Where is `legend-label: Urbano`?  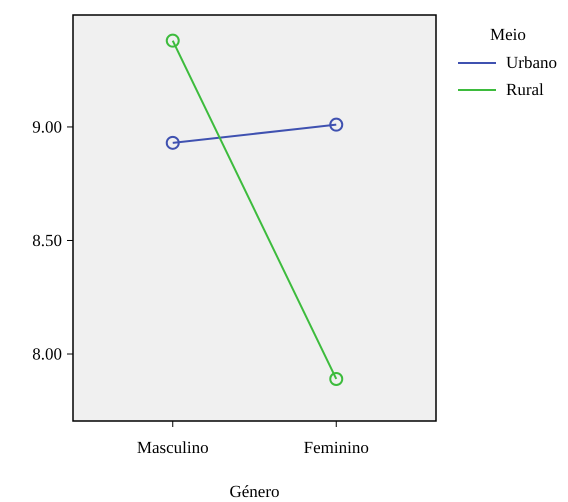
legend-label: Urbano is located at coordinates (531, 62).